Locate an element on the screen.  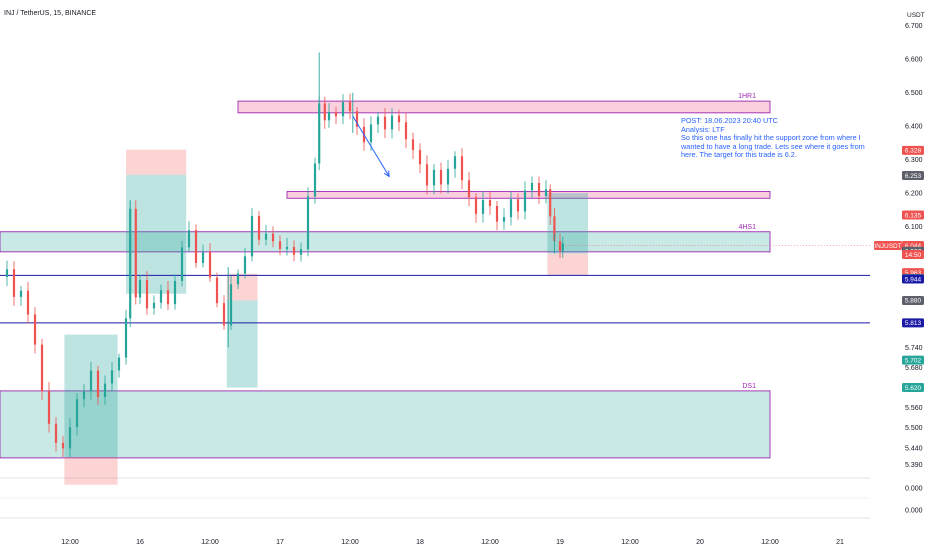
time-tick-label: 21 is located at coordinates (840, 542).